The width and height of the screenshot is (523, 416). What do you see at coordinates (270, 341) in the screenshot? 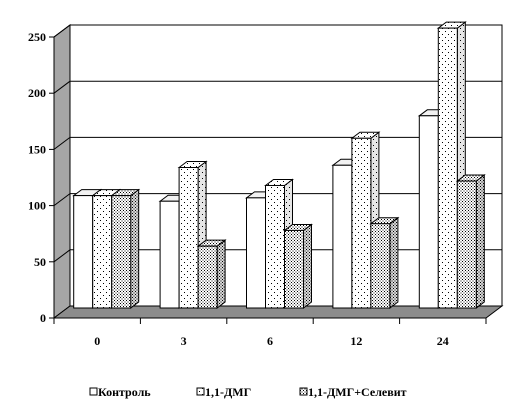
I see `x-tick-label: 6` at bounding box center [270, 341].